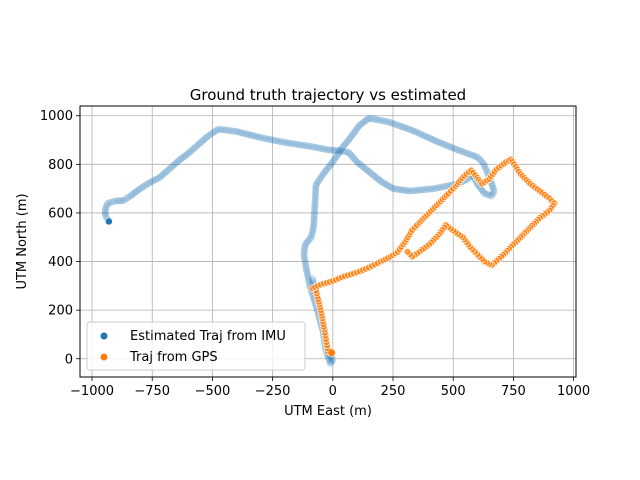 The width and height of the screenshot is (640, 480). Describe the element at coordinates (513, 391) in the screenshot. I see `x-tick-label: 750` at that location.